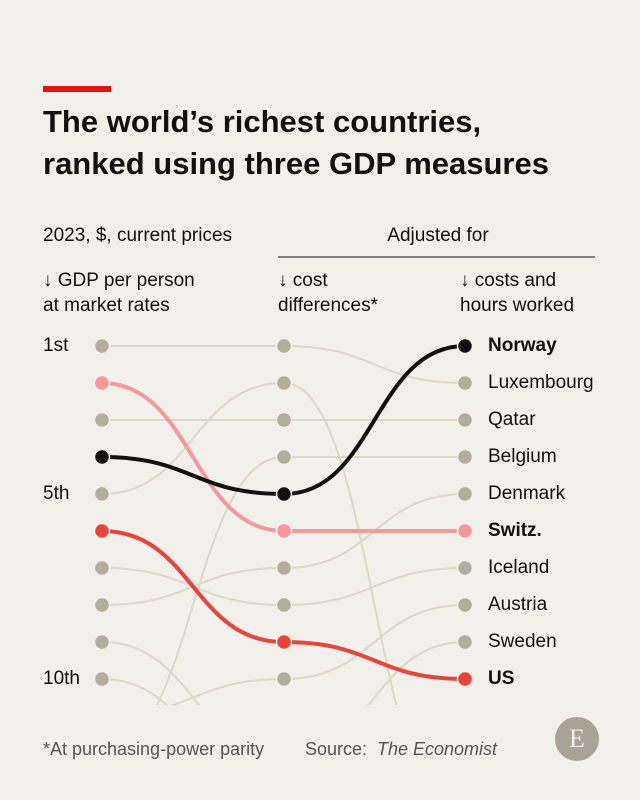 The height and width of the screenshot is (800, 640). I want to click on column-header: ↓ cost differences*, so click(328, 293).